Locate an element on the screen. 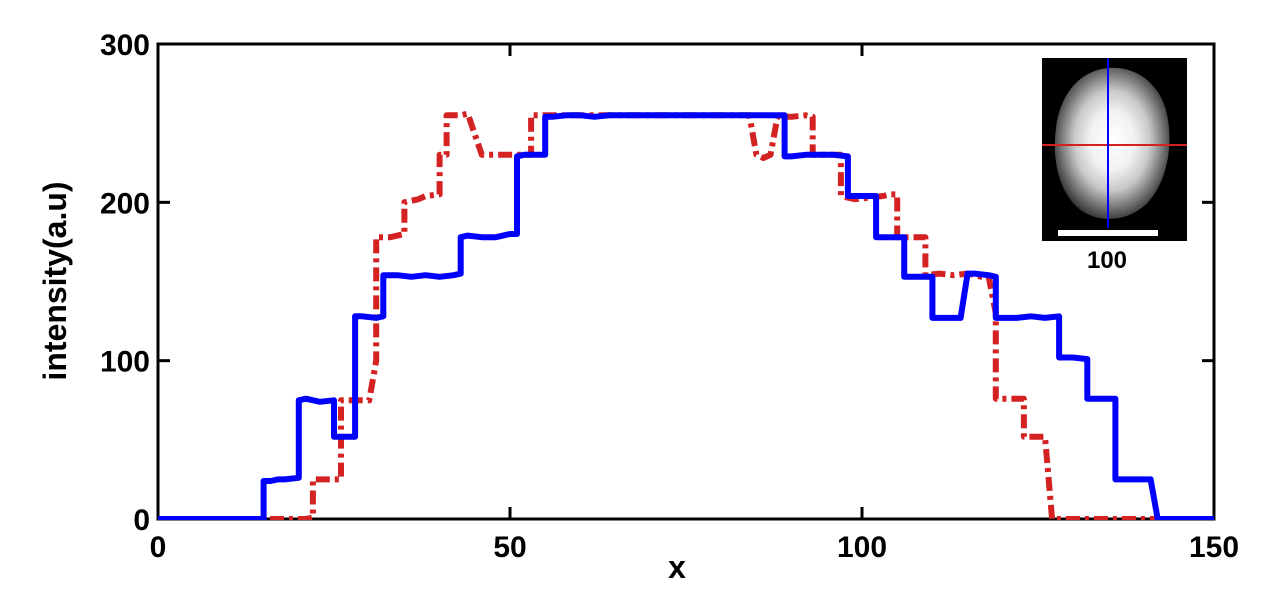 Image resolution: width=1284 pixels, height=602 pixels. inset-blob is located at coordinates (1112, 143).